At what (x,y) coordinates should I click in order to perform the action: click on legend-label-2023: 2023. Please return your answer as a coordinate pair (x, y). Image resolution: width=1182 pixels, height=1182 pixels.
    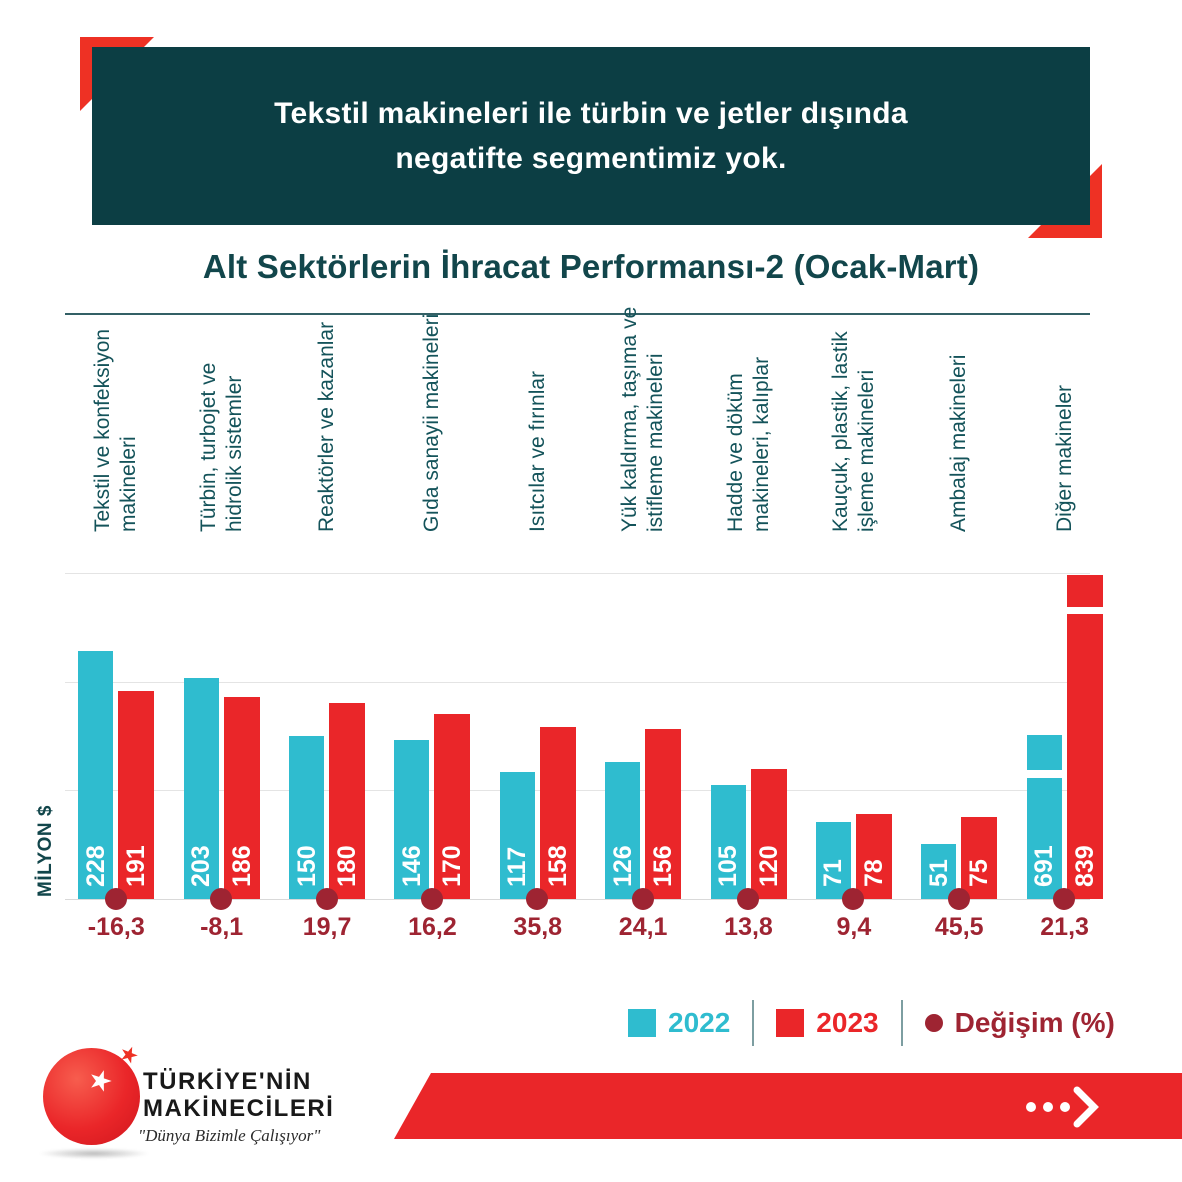
    Looking at the image, I should click on (847, 1022).